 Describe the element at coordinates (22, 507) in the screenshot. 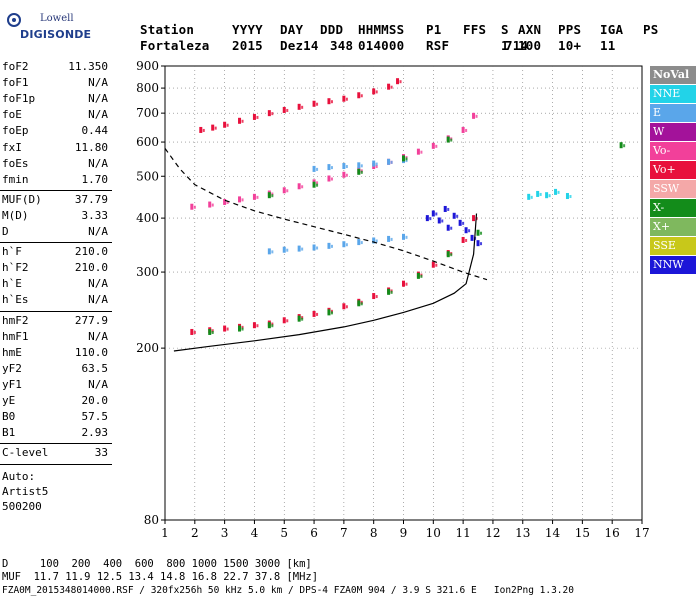

I see `autoscaling-info-2: 500200` at that location.